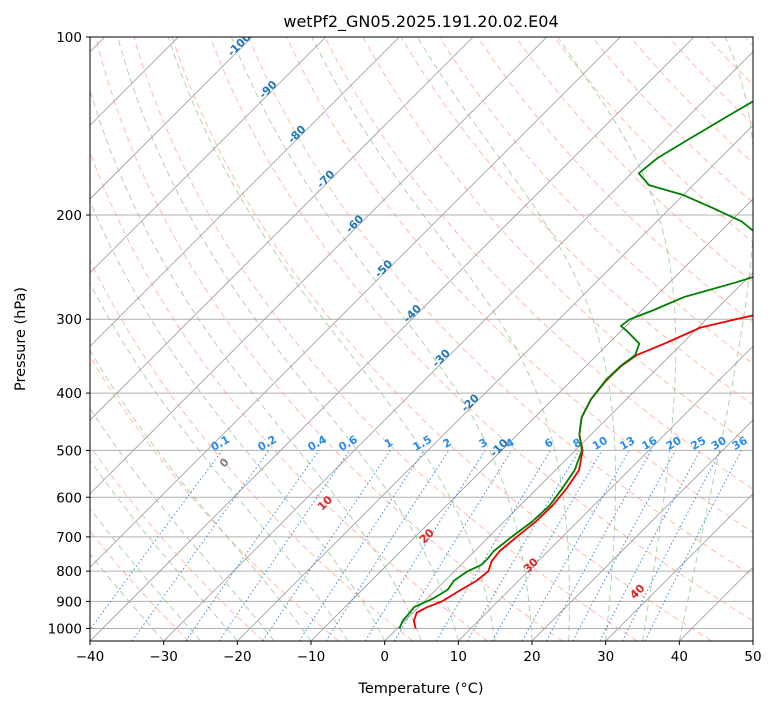 The width and height of the screenshot is (775, 708). I want to click on x-tick-label: −40, so click(90, 657).